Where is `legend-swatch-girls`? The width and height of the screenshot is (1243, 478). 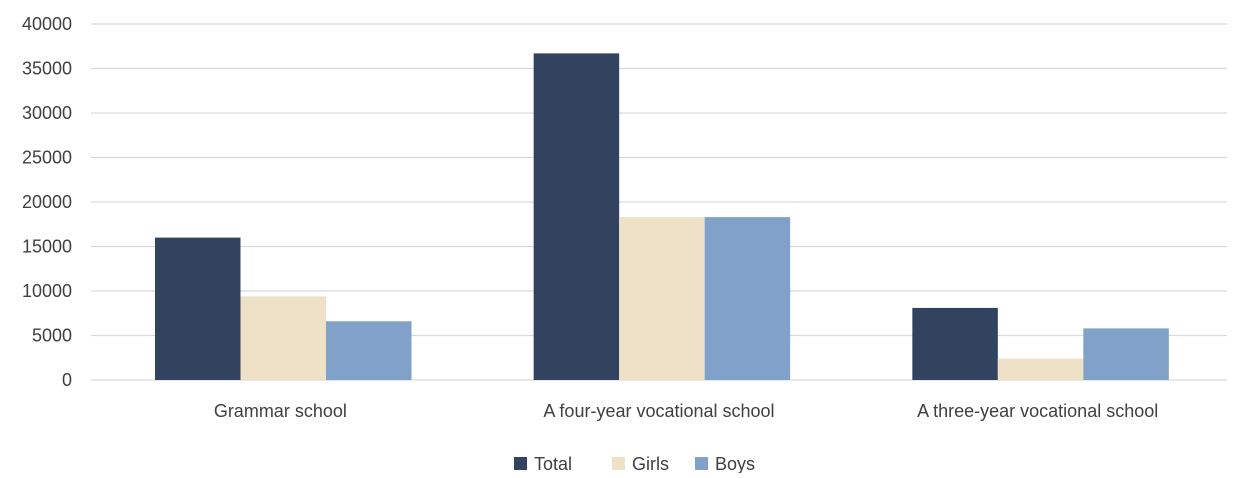 legend-swatch-girls is located at coordinates (618, 463).